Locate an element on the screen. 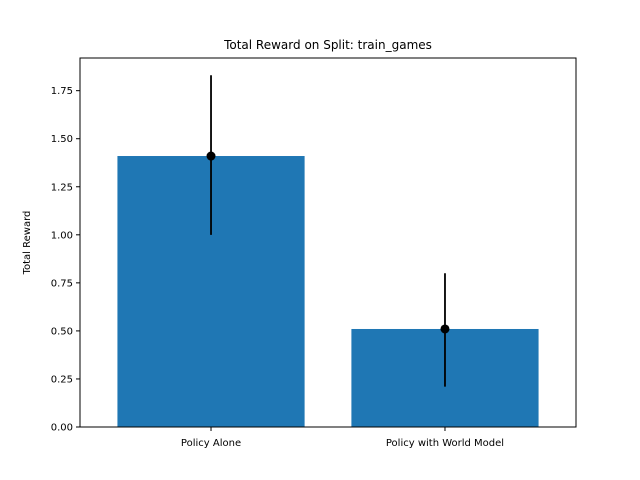  y-axis: 0.00 0.25 0.50 0.75 1.00 1.25 1.50 1.75 is located at coordinates (65, 260).